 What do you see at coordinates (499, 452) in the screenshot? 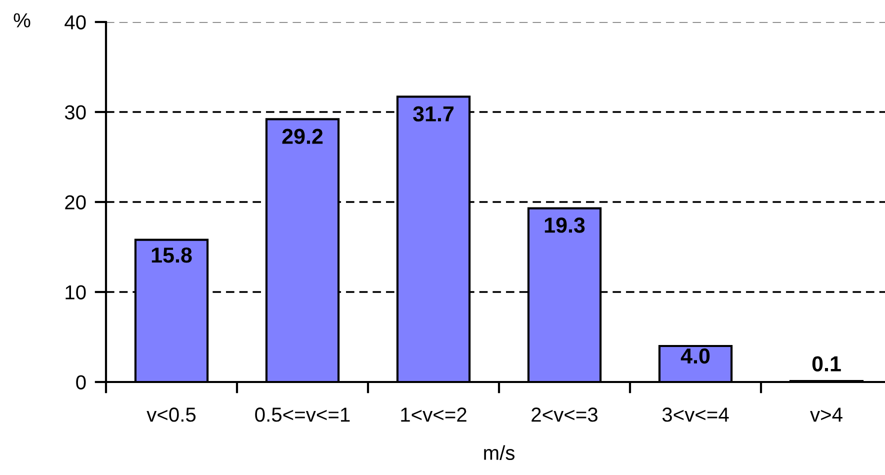
I see `x-axis-title: m/s` at bounding box center [499, 452].